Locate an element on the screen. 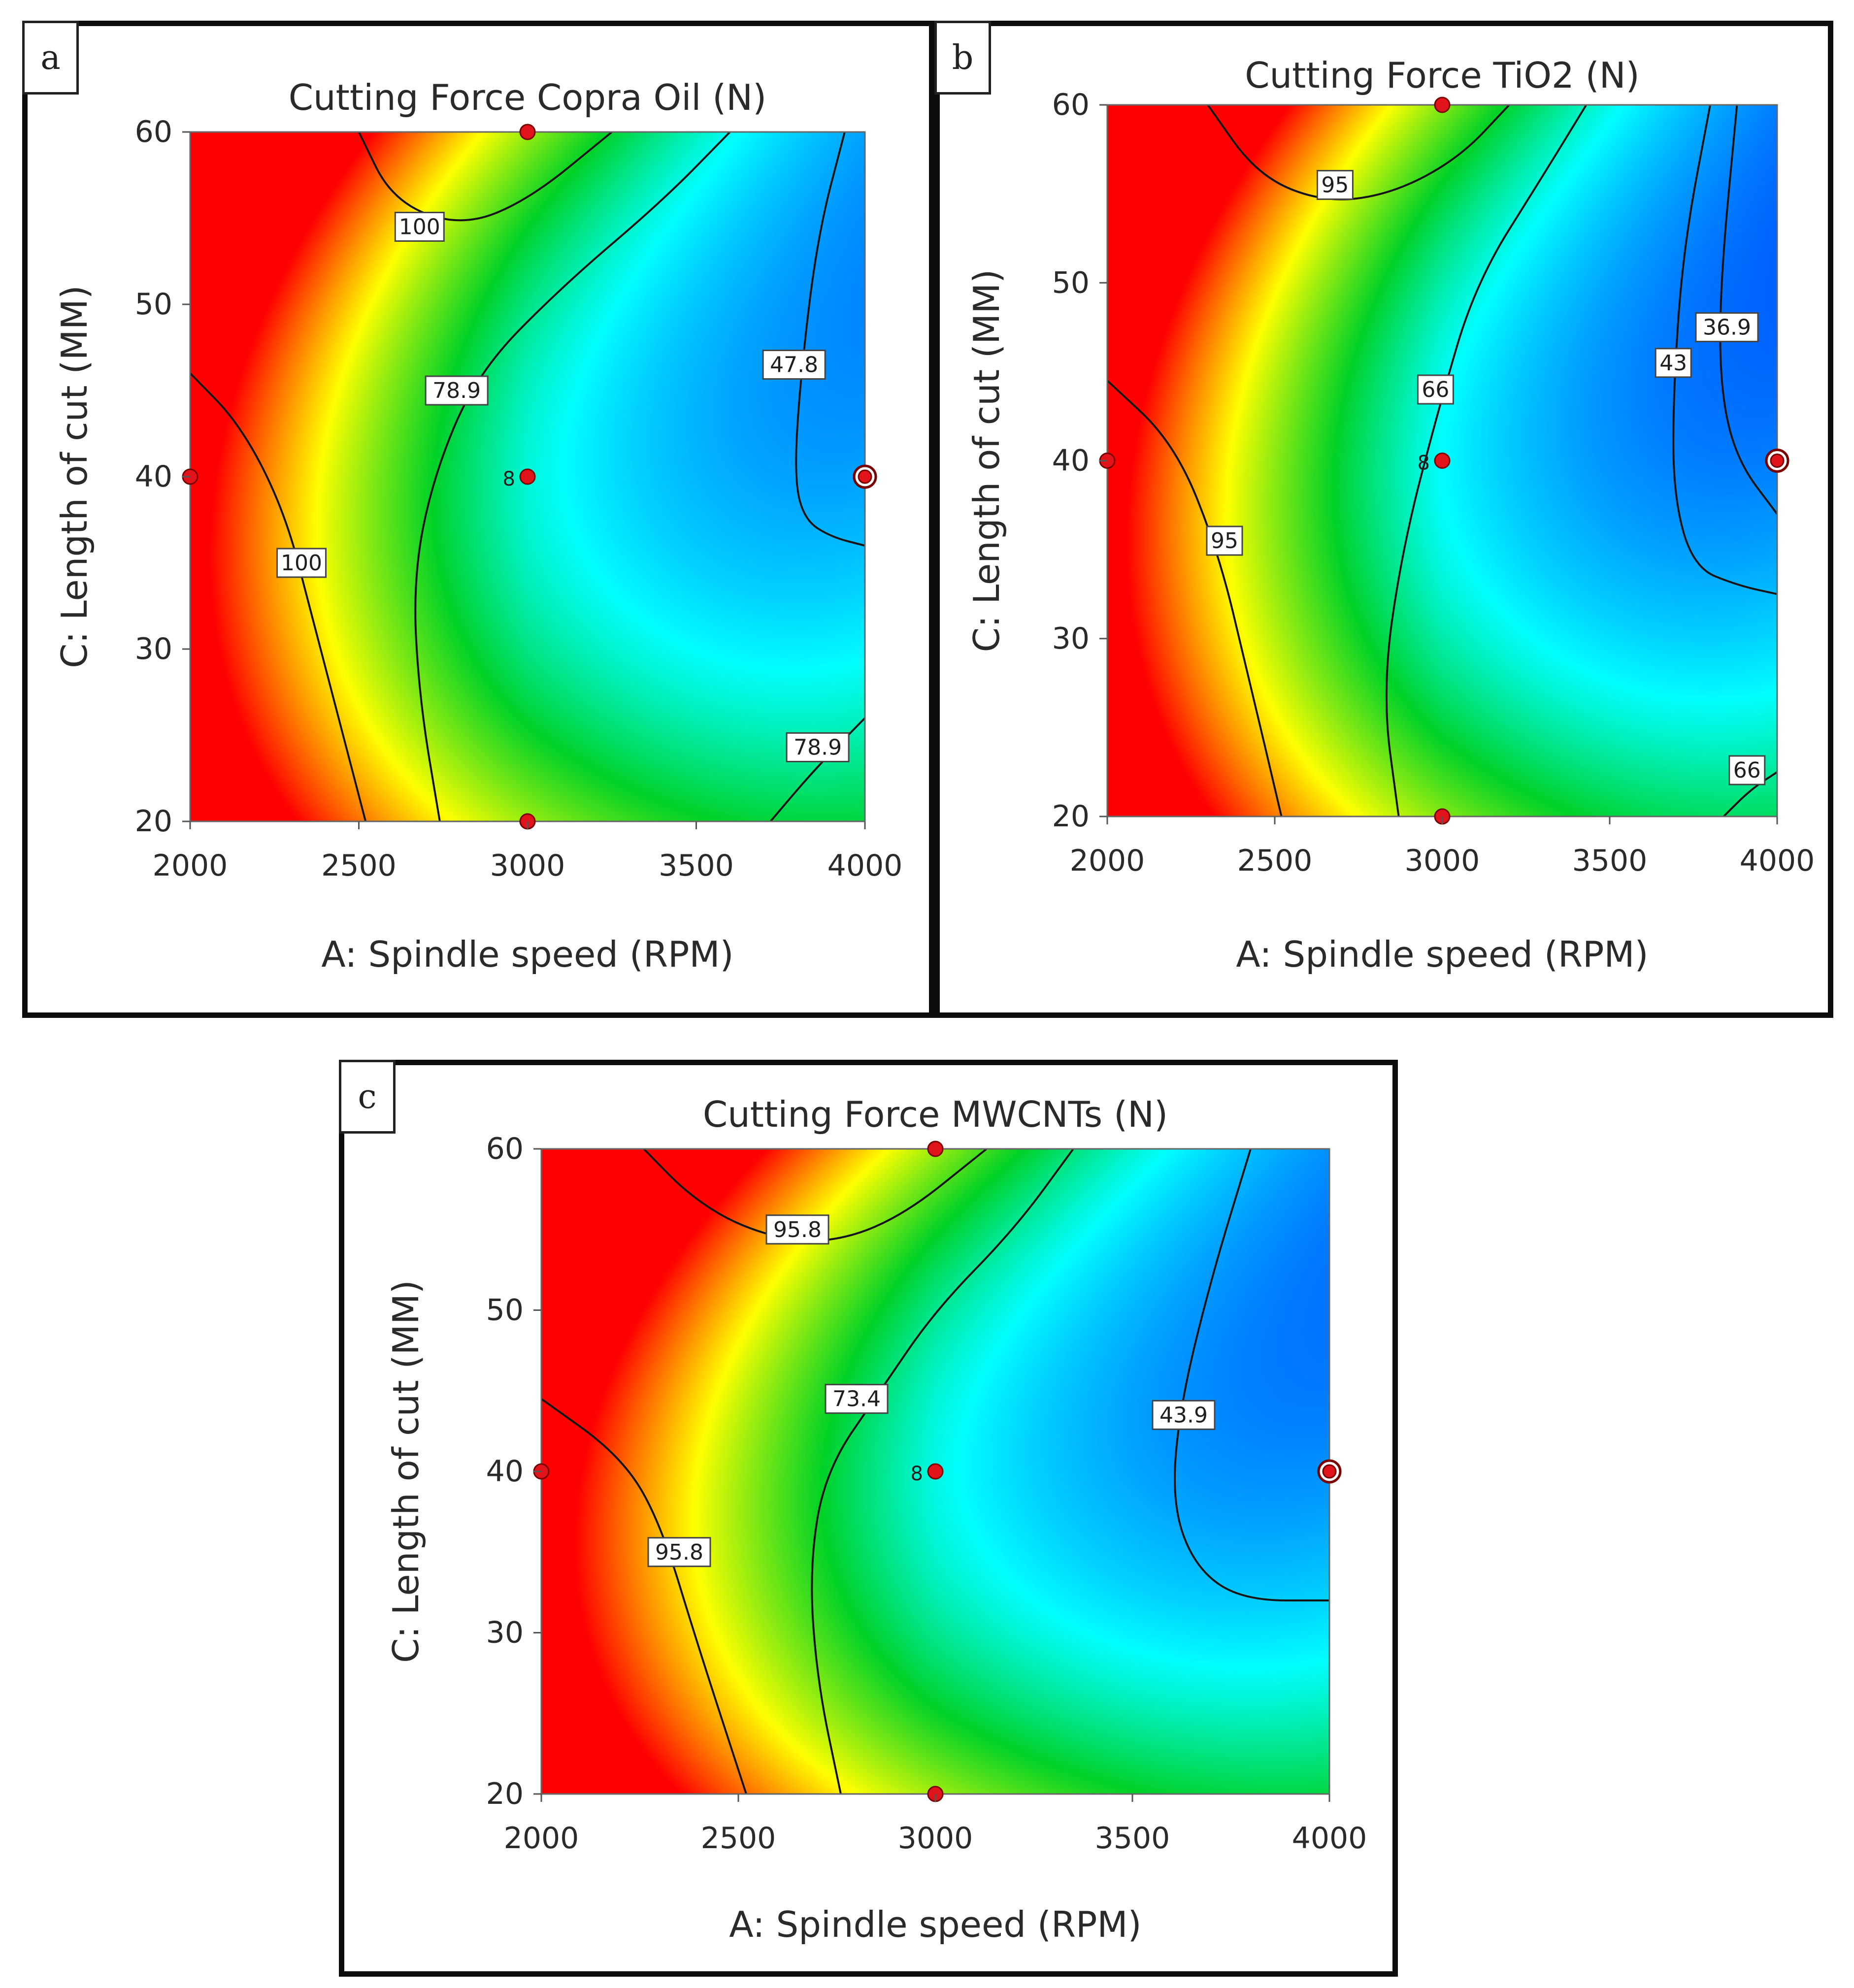  contour-label: 47.8 is located at coordinates (794, 365).